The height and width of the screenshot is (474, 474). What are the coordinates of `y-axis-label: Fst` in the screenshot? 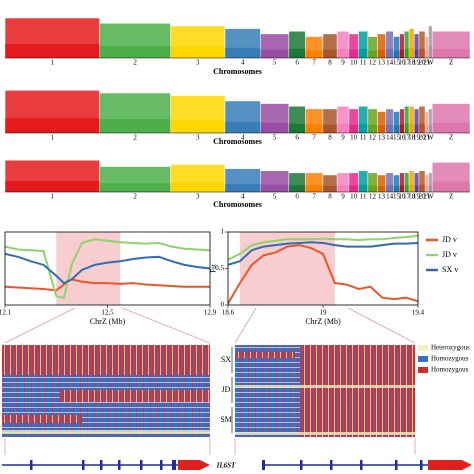 It's located at (214, 268).